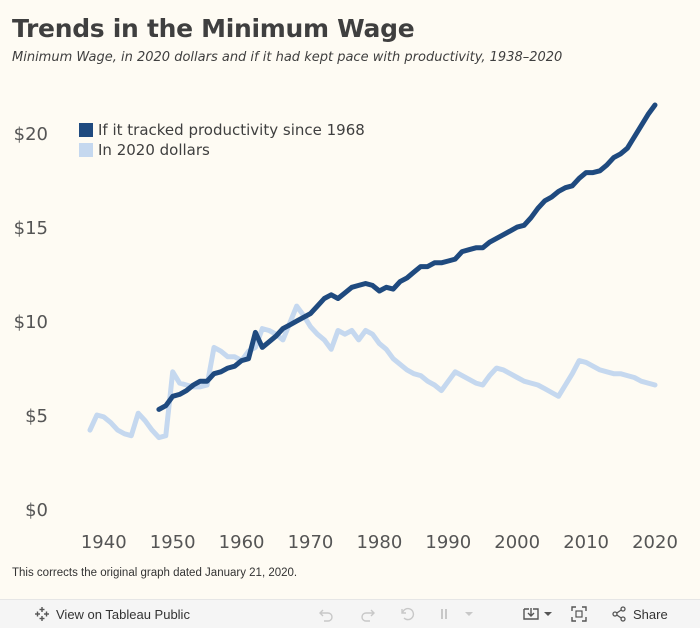 This screenshot has width=700, height=628. Describe the element at coordinates (448, 542) in the screenshot. I see `x-tick-label: 1990` at that location.